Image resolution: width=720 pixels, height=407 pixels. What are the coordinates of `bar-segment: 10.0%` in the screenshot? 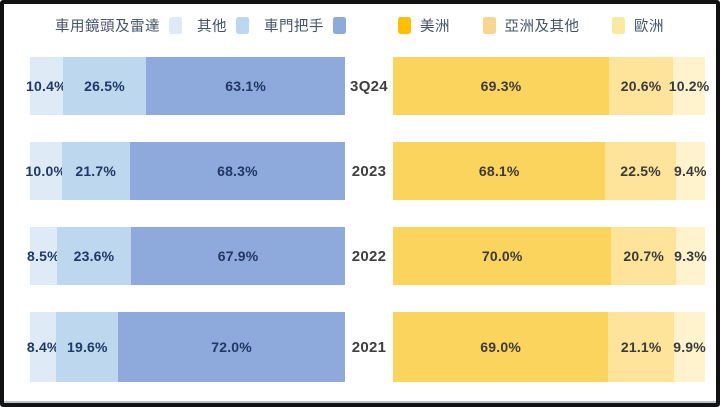 It's located at (45, 171).